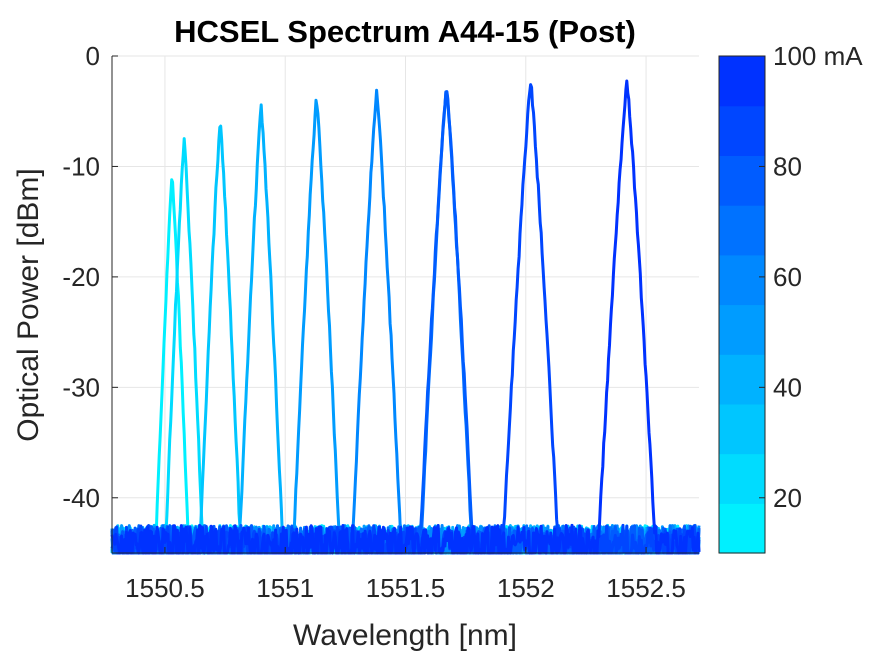 The height and width of the screenshot is (656, 875). I want to click on y-tick-label: -40, so click(81, 498).